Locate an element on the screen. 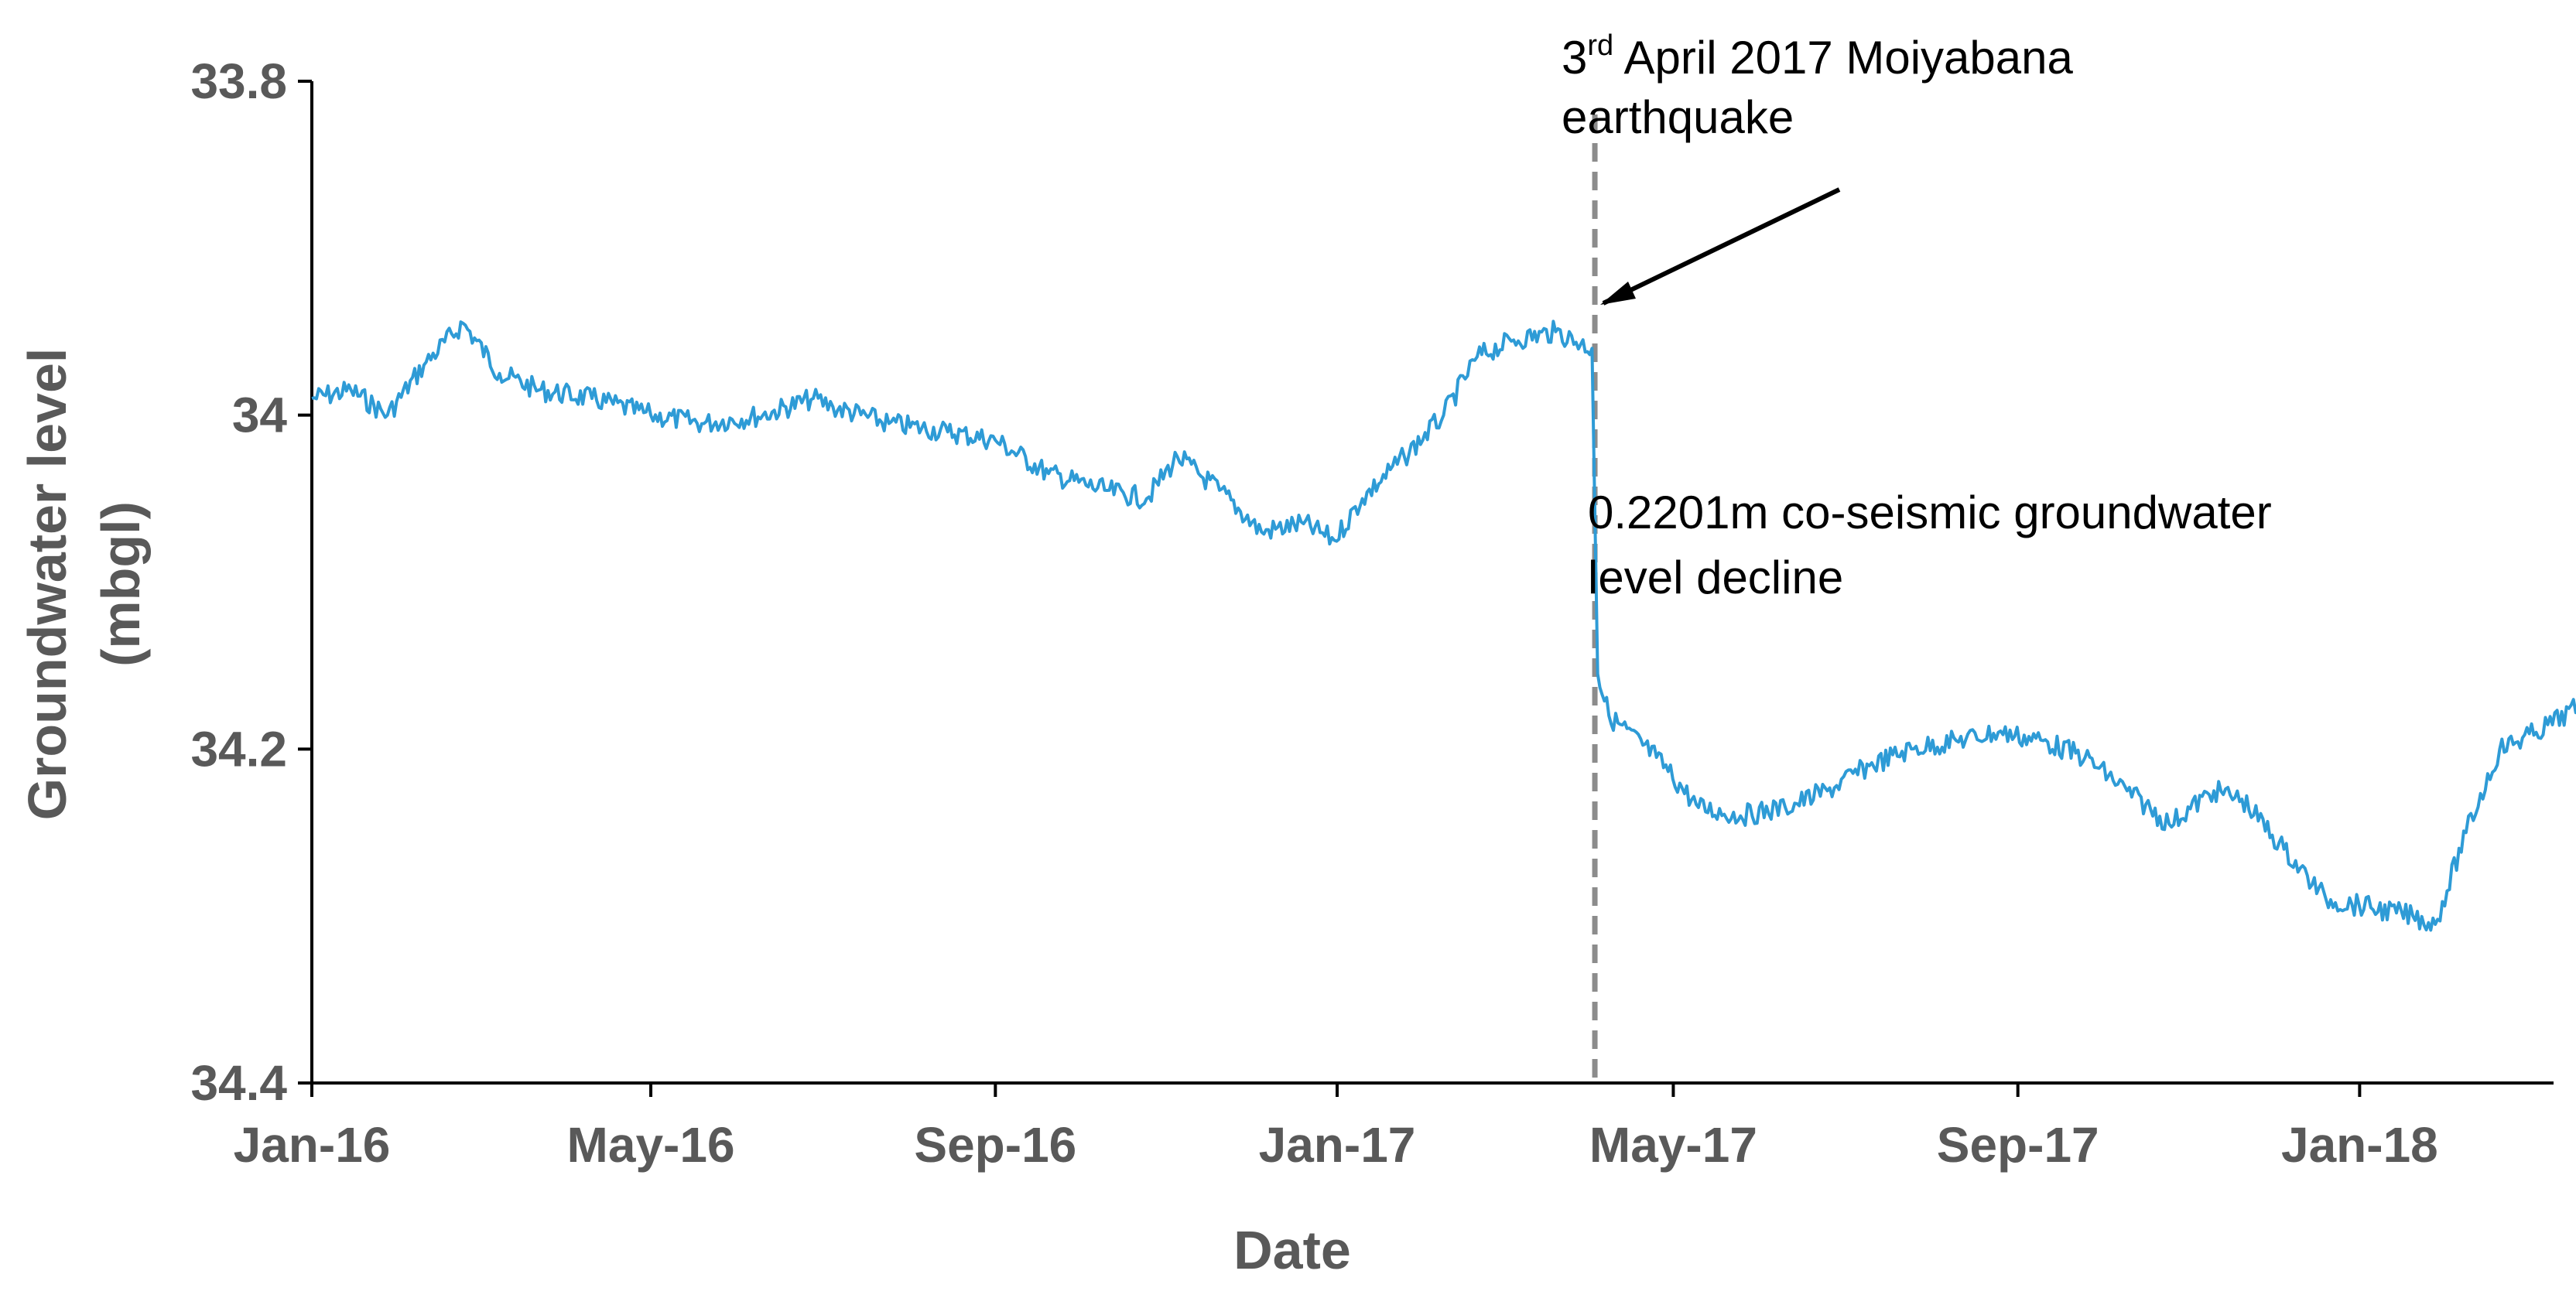  earthquake-annotation-line1: 3rd April 2017 Moiyabana is located at coordinates (1818, 56).